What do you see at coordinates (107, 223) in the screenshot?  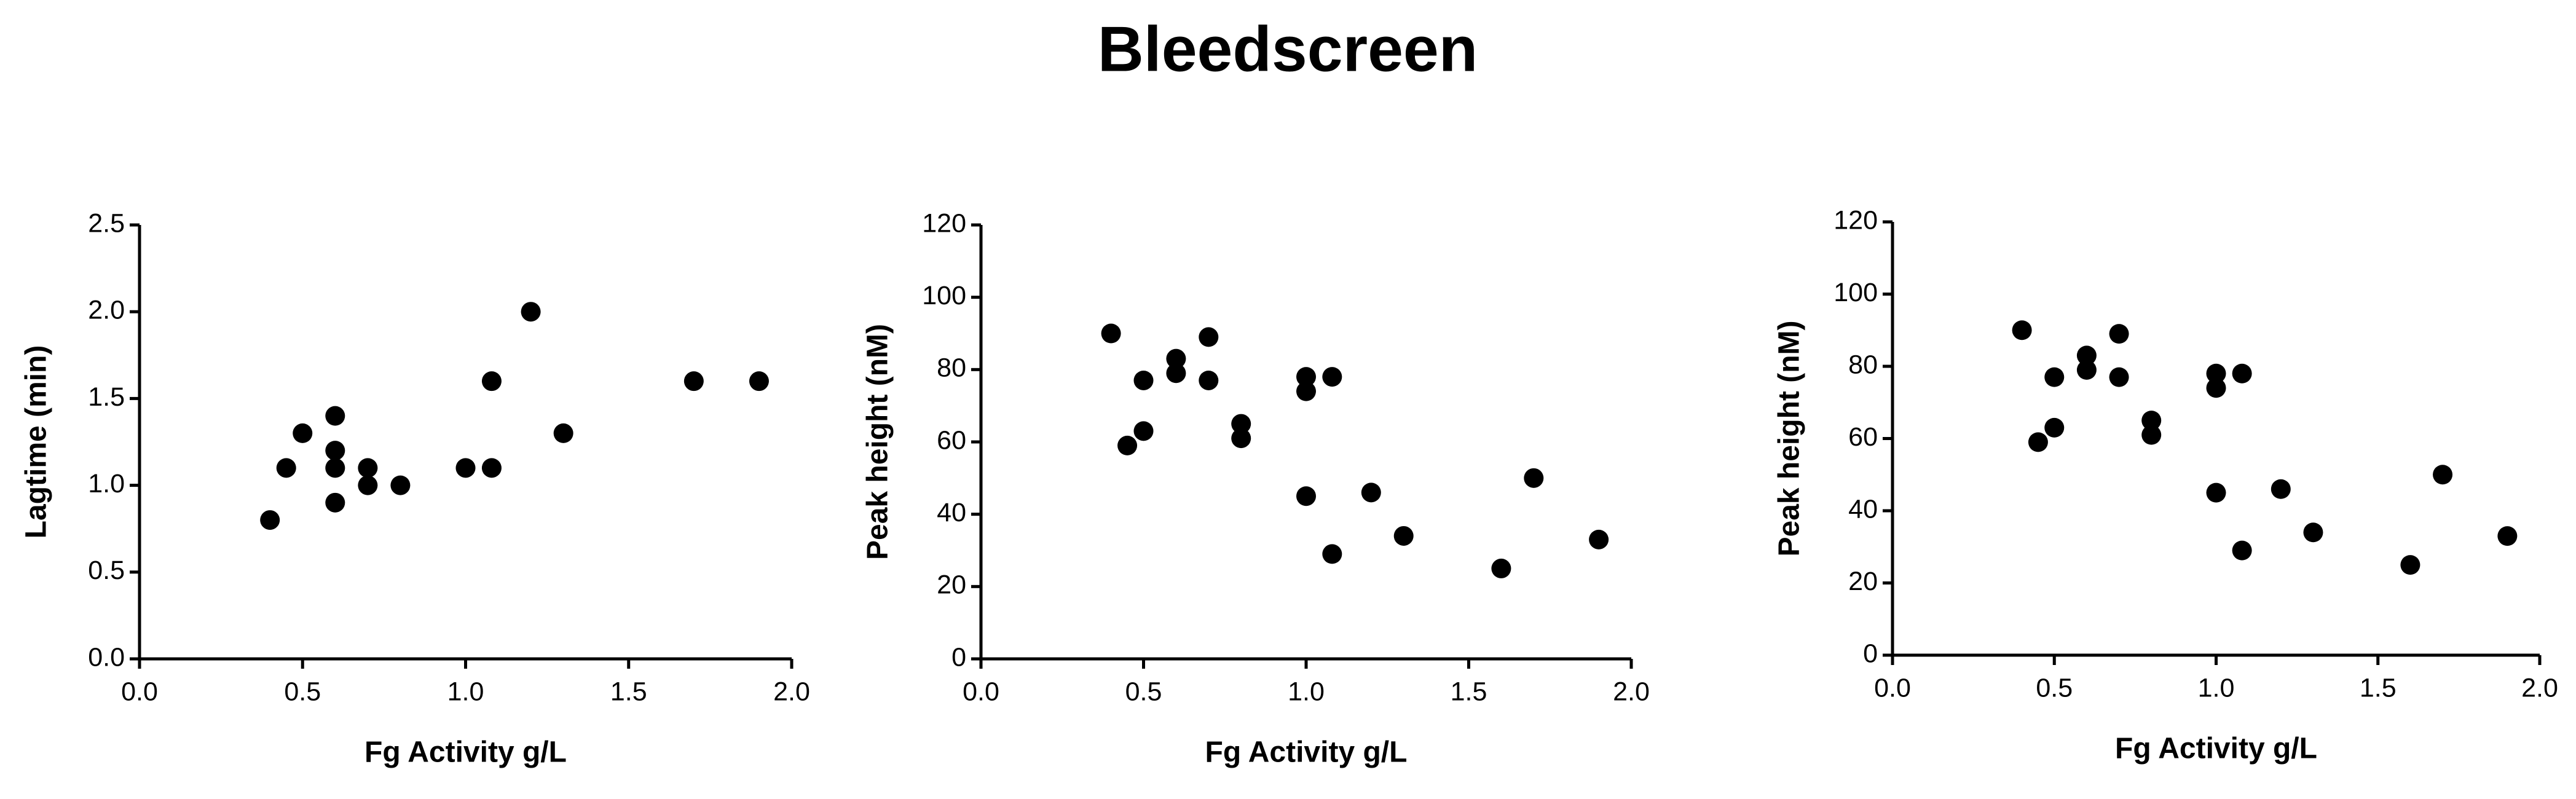 I see `y-tick-label: 2.5` at bounding box center [107, 223].